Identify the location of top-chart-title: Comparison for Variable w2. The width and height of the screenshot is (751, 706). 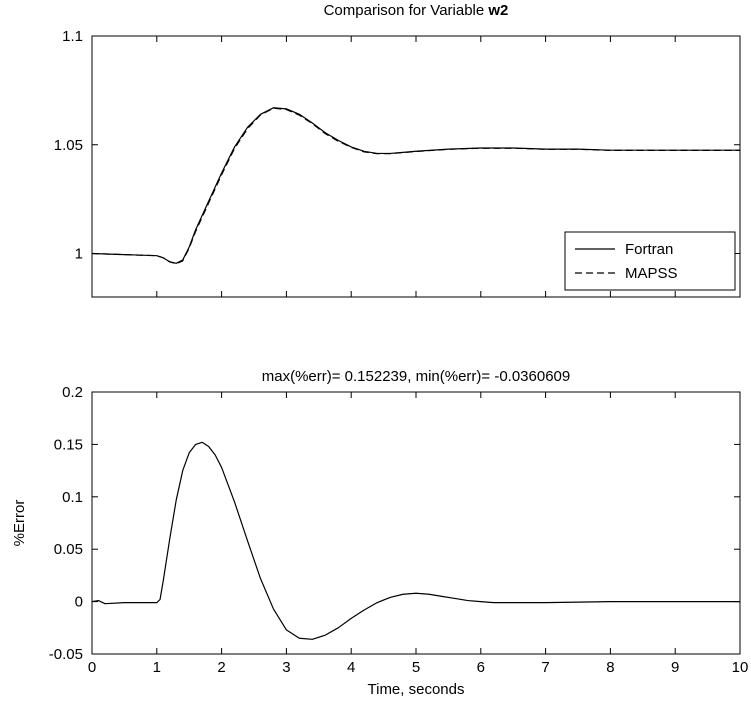
(416, 10).